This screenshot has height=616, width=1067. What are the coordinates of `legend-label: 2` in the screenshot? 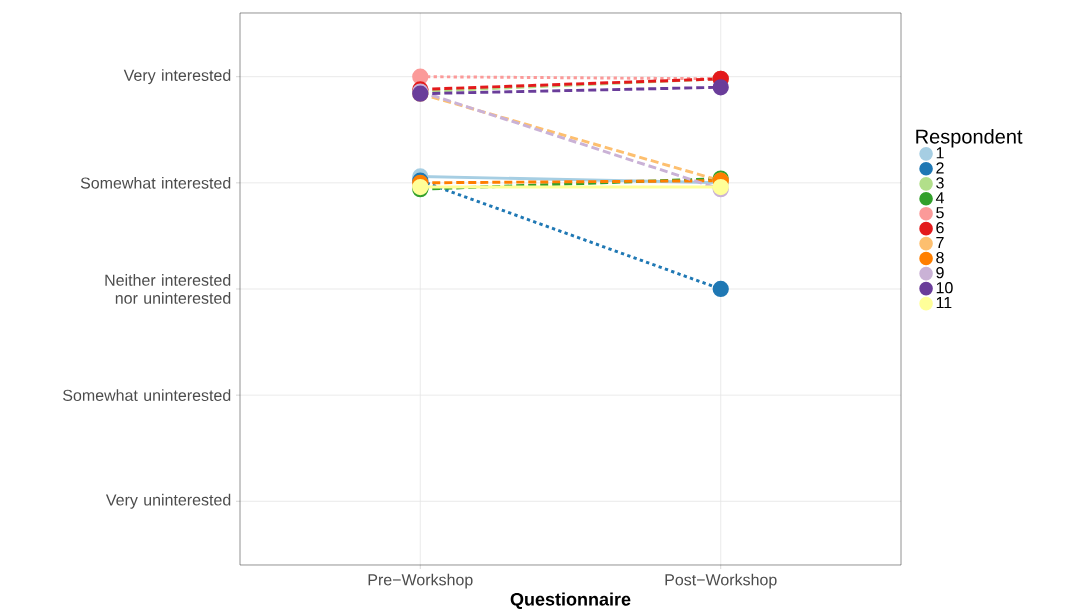 It's located at (940, 168).